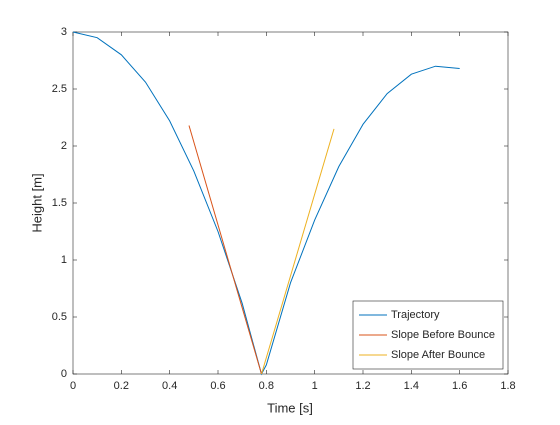 The width and height of the screenshot is (560, 425). Describe the element at coordinates (411, 386) in the screenshot. I see `x-tick-label: 1.4` at that location.